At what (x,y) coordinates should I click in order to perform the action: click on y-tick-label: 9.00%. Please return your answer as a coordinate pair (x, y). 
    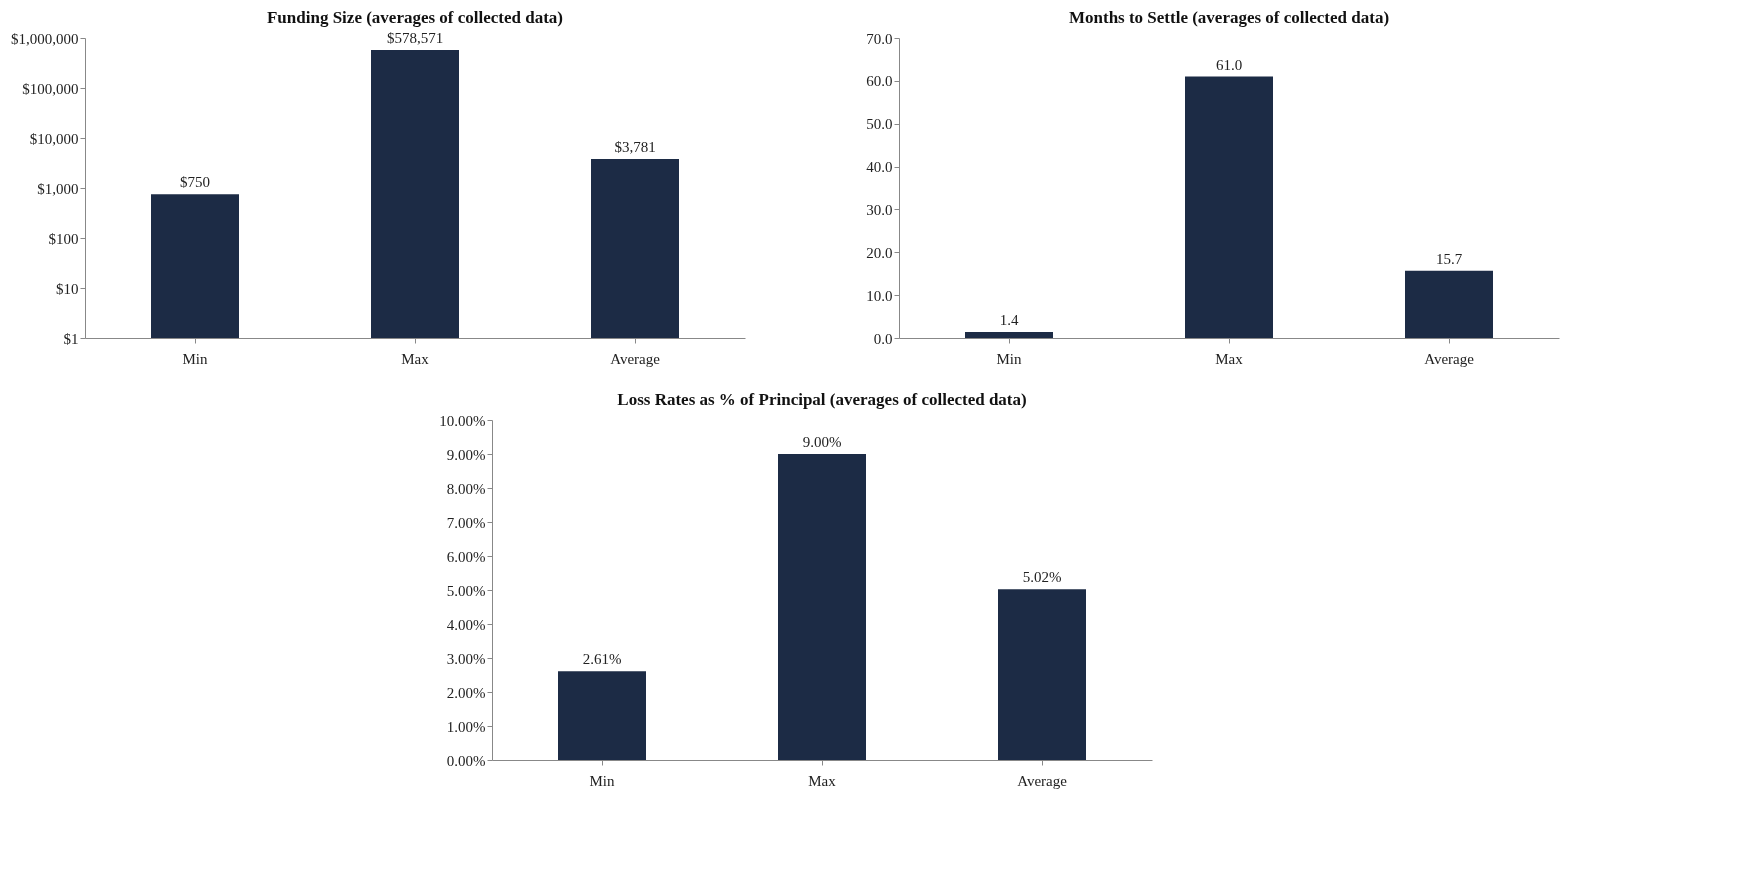
    Looking at the image, I should click on (466, 454).